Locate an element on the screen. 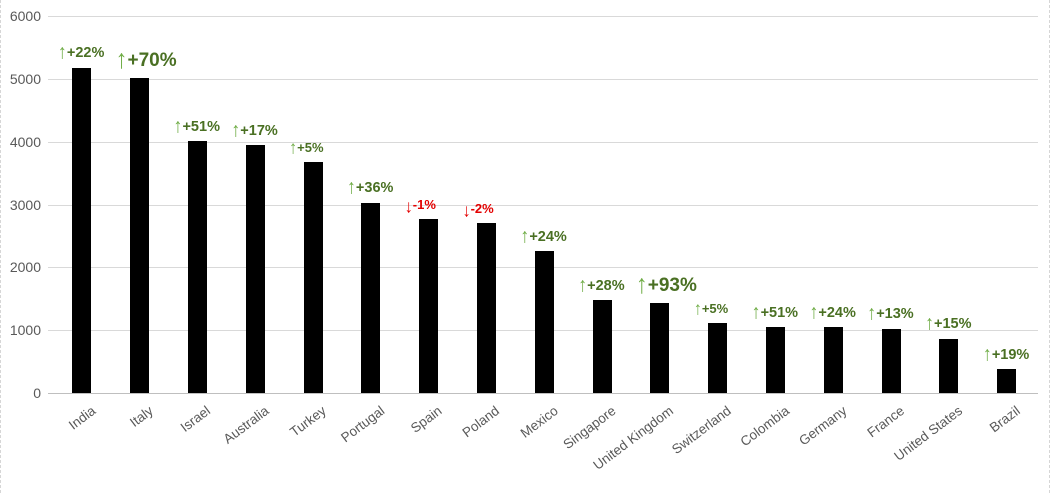  x-axis-label-france: France is located at coordinates (886, 422).